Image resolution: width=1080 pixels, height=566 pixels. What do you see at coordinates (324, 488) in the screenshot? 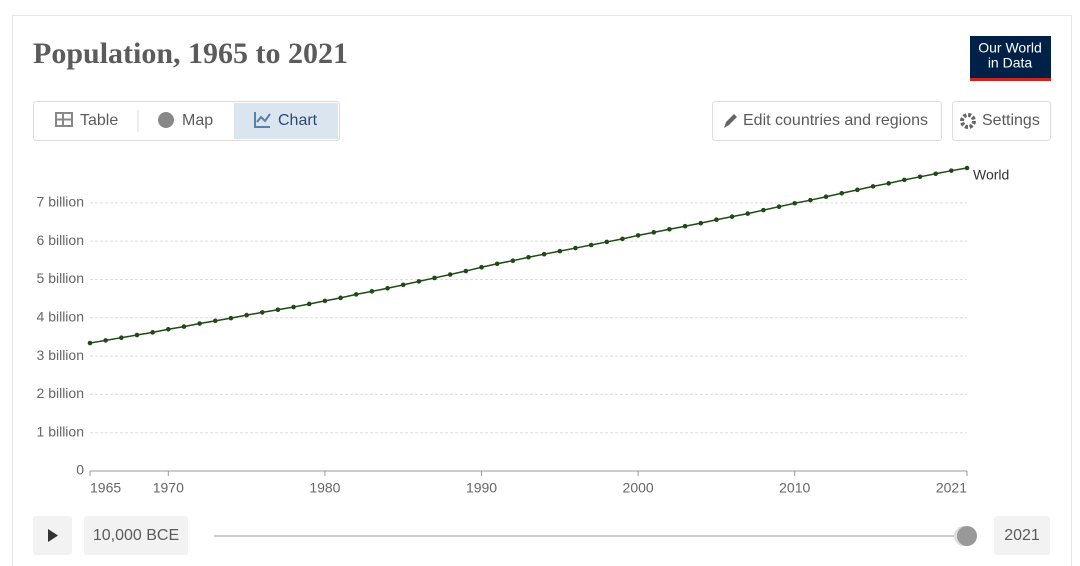
I see `x-tick-label: 1980` at bounding box center [324, 488].